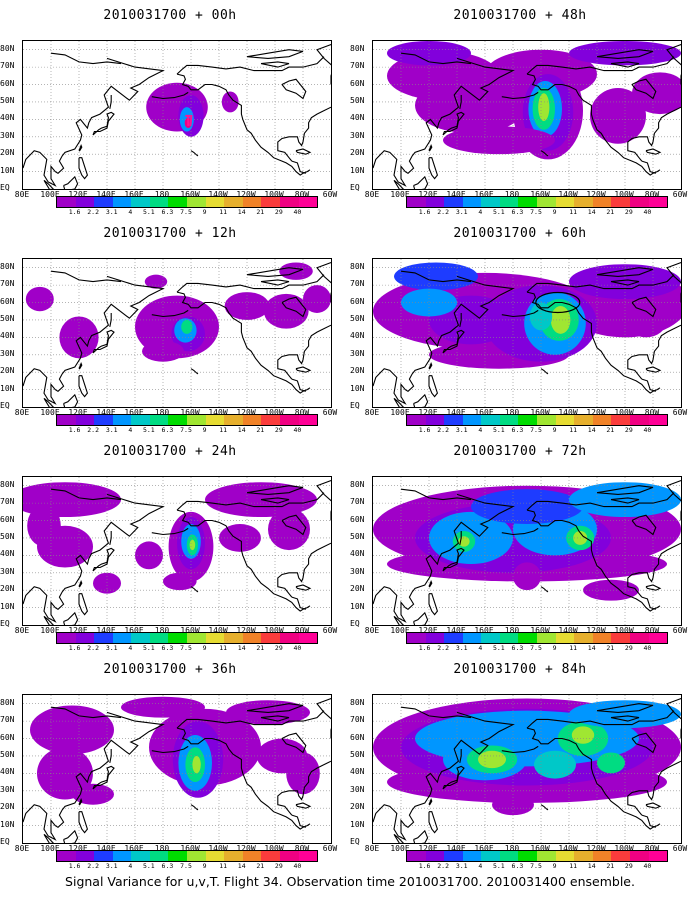 The width and height of the screenshot is (700, 900). I want to click on latitude-label: 30N, so click(7, 135).